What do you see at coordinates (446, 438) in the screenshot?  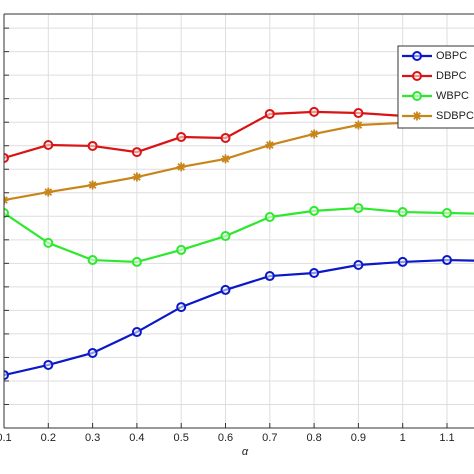 I see `x-tick-label: 1.1` at bounding box center [446, 438].